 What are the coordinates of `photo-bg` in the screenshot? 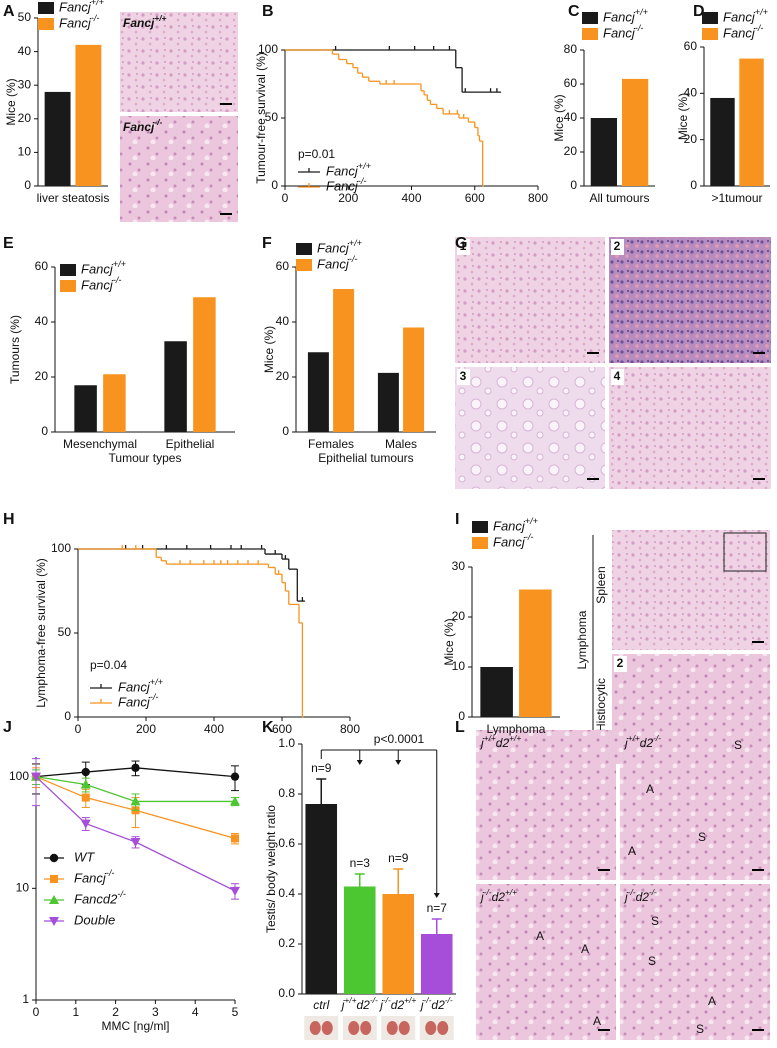 It's located at (321, 1028).